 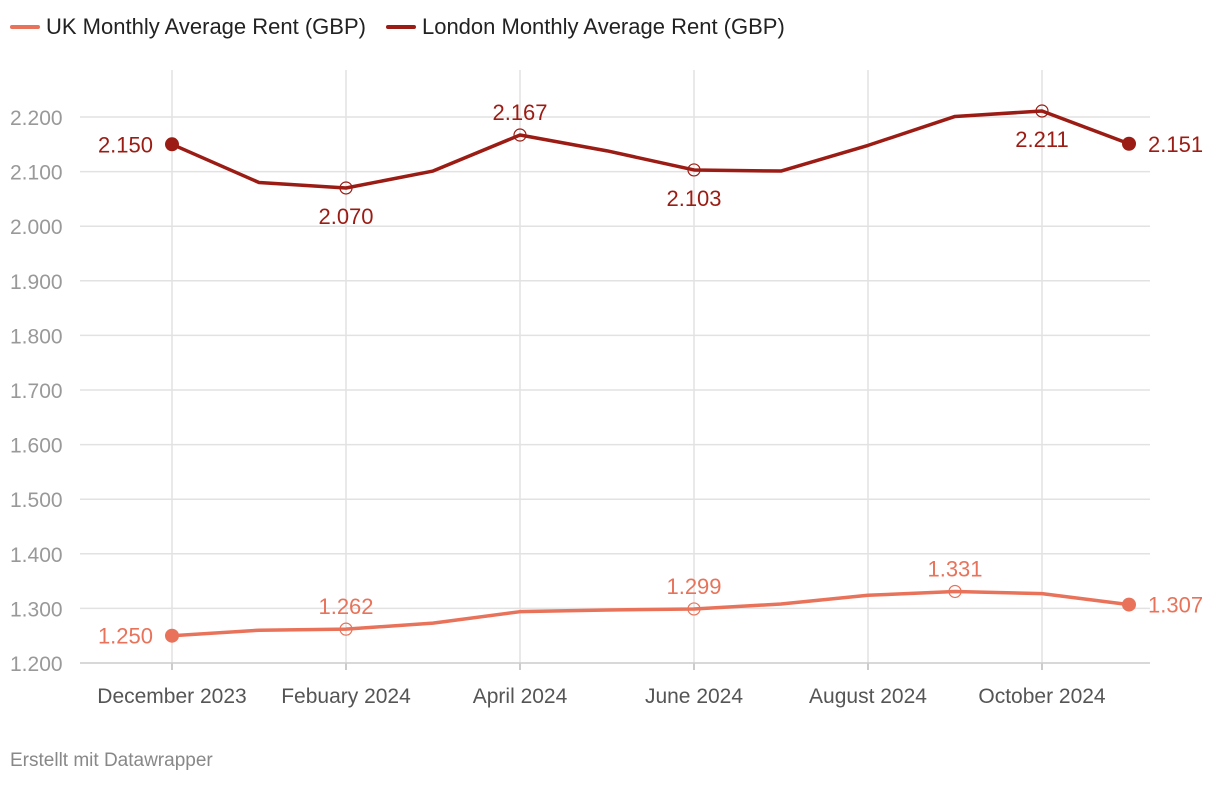 What do you see at coordinates (1175, 144) in the screenshot?
I see `data-label: 2.151` at bounding box center [1175, 144].